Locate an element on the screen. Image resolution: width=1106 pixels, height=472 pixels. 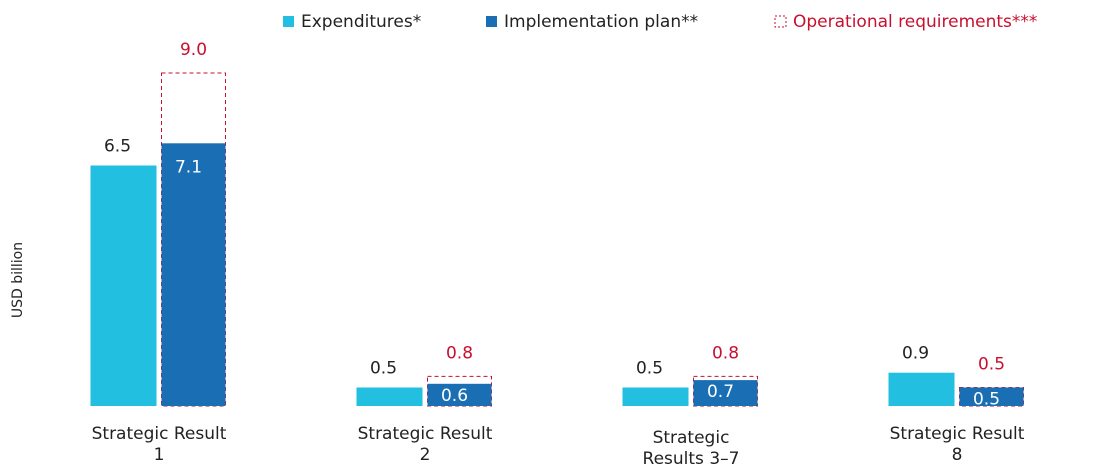
y-axis-label: USD billion is located at coordinates (18, 280).